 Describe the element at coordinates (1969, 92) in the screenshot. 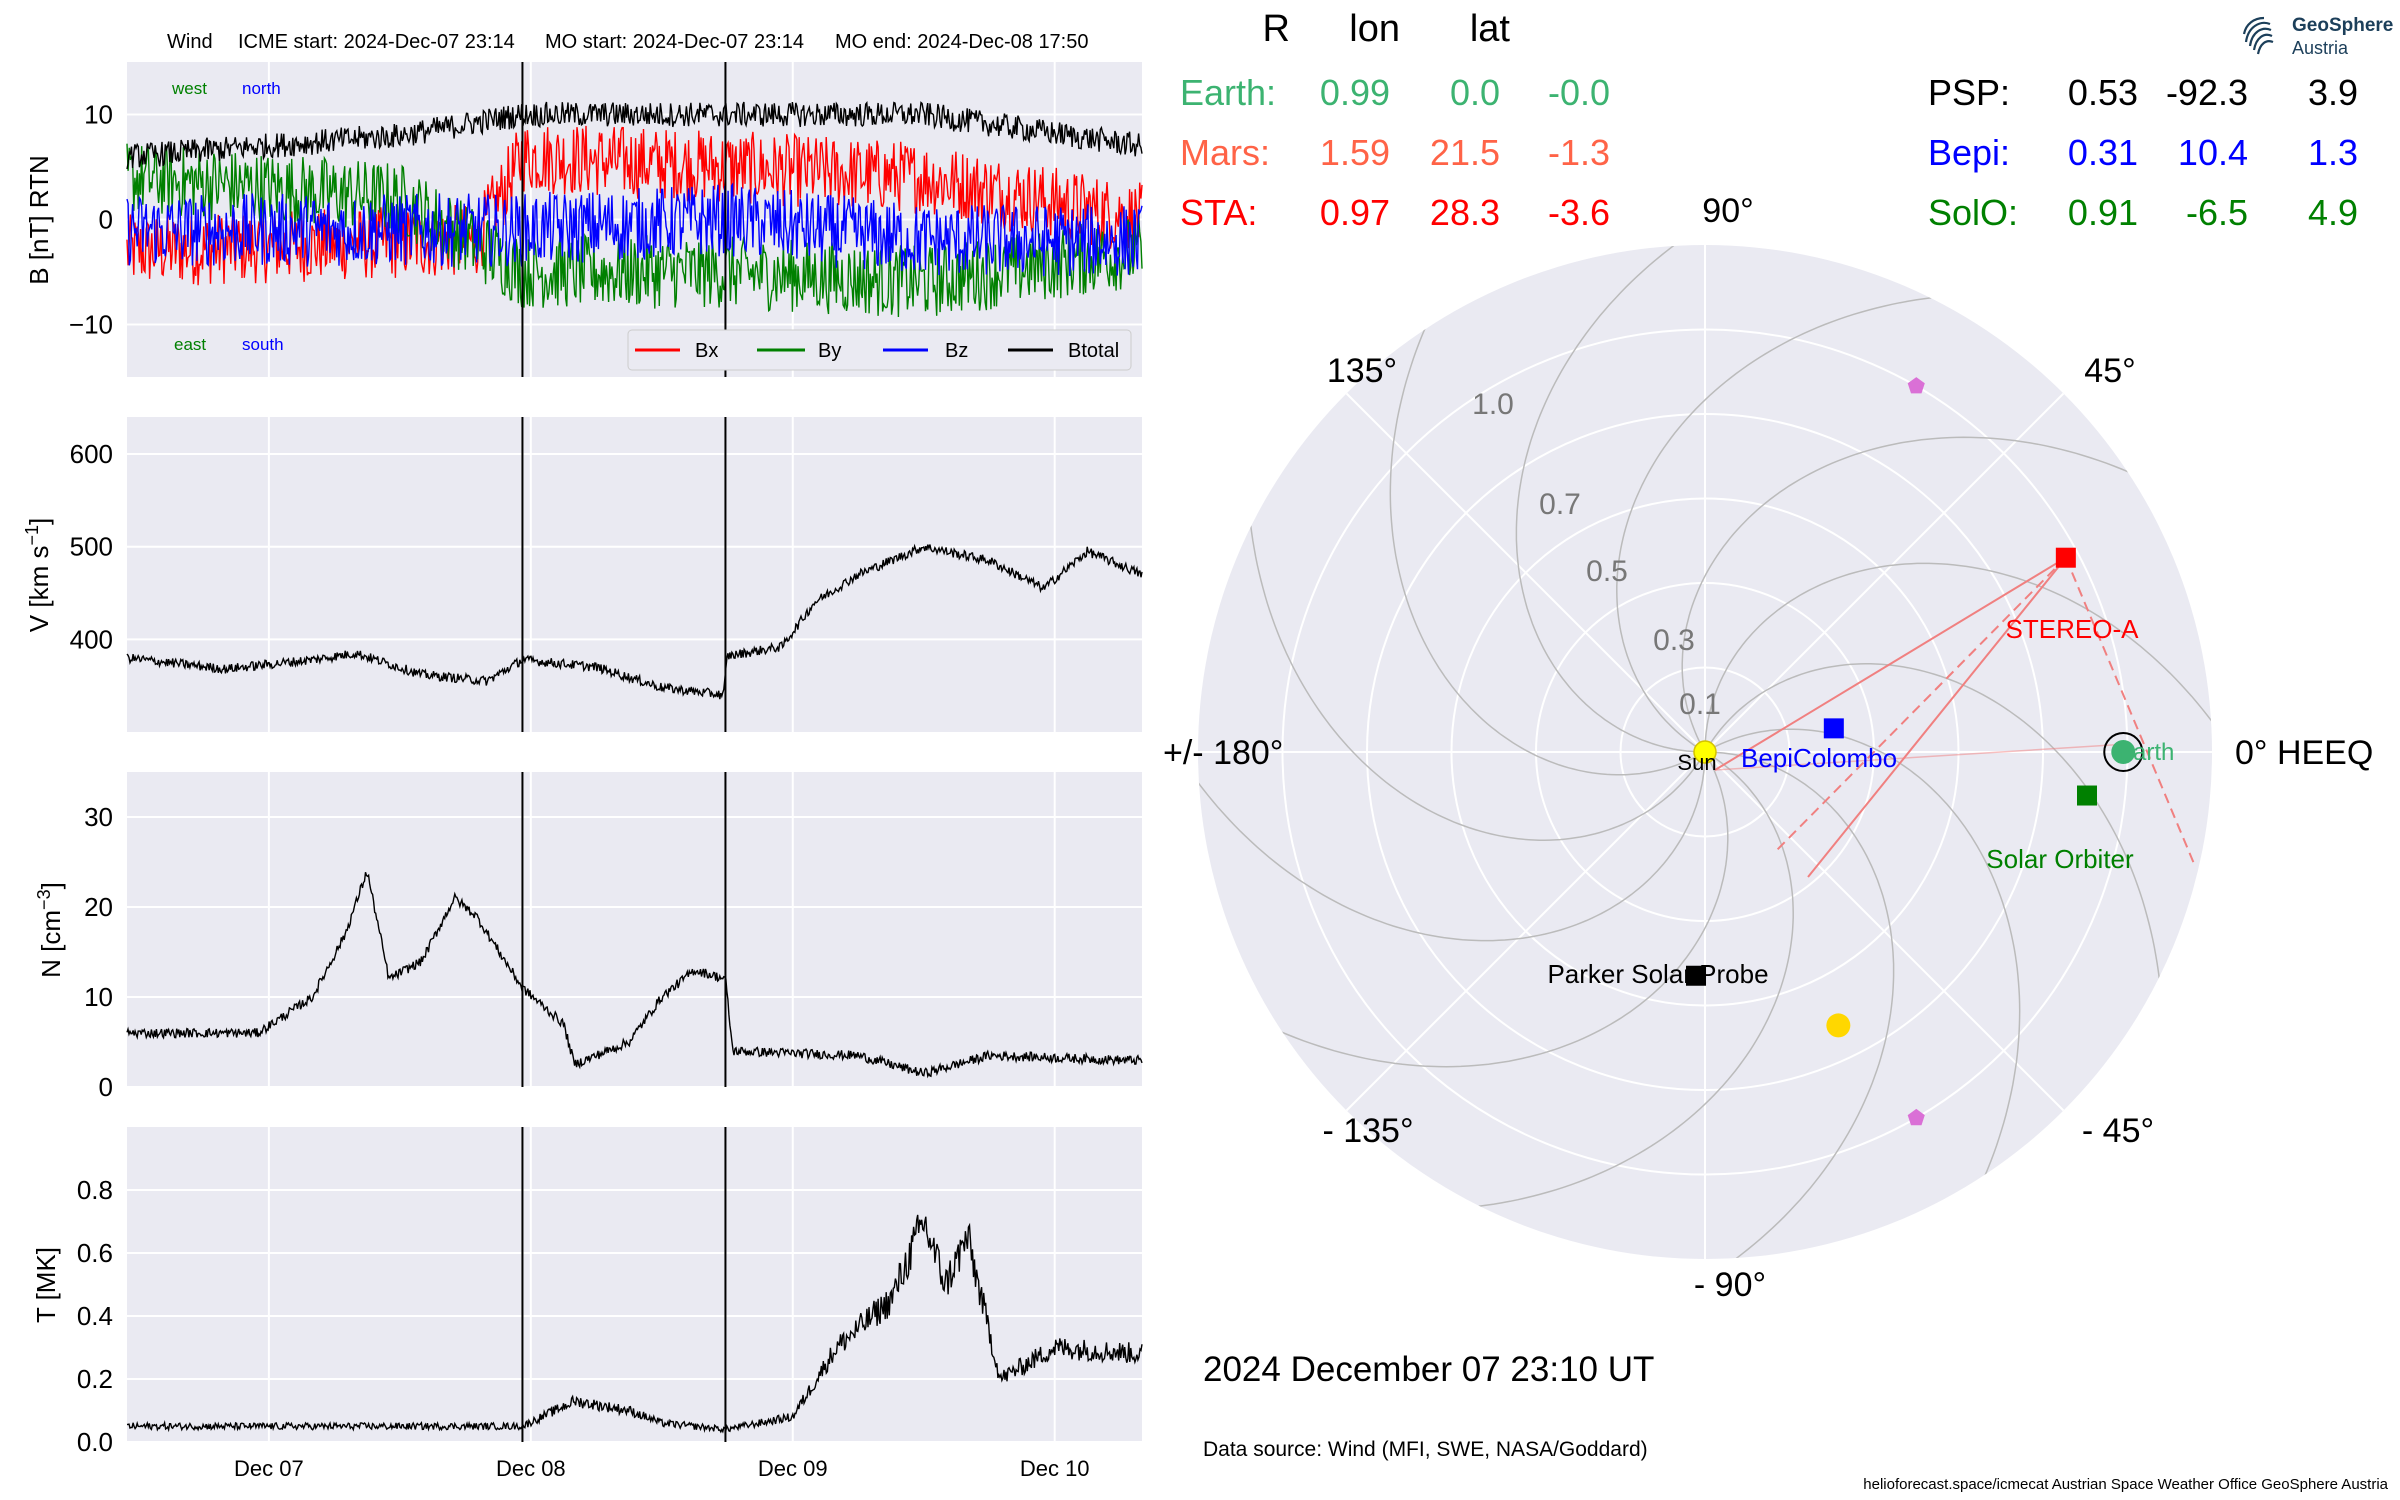

I see `position-cell-name: PSP:` at that location.